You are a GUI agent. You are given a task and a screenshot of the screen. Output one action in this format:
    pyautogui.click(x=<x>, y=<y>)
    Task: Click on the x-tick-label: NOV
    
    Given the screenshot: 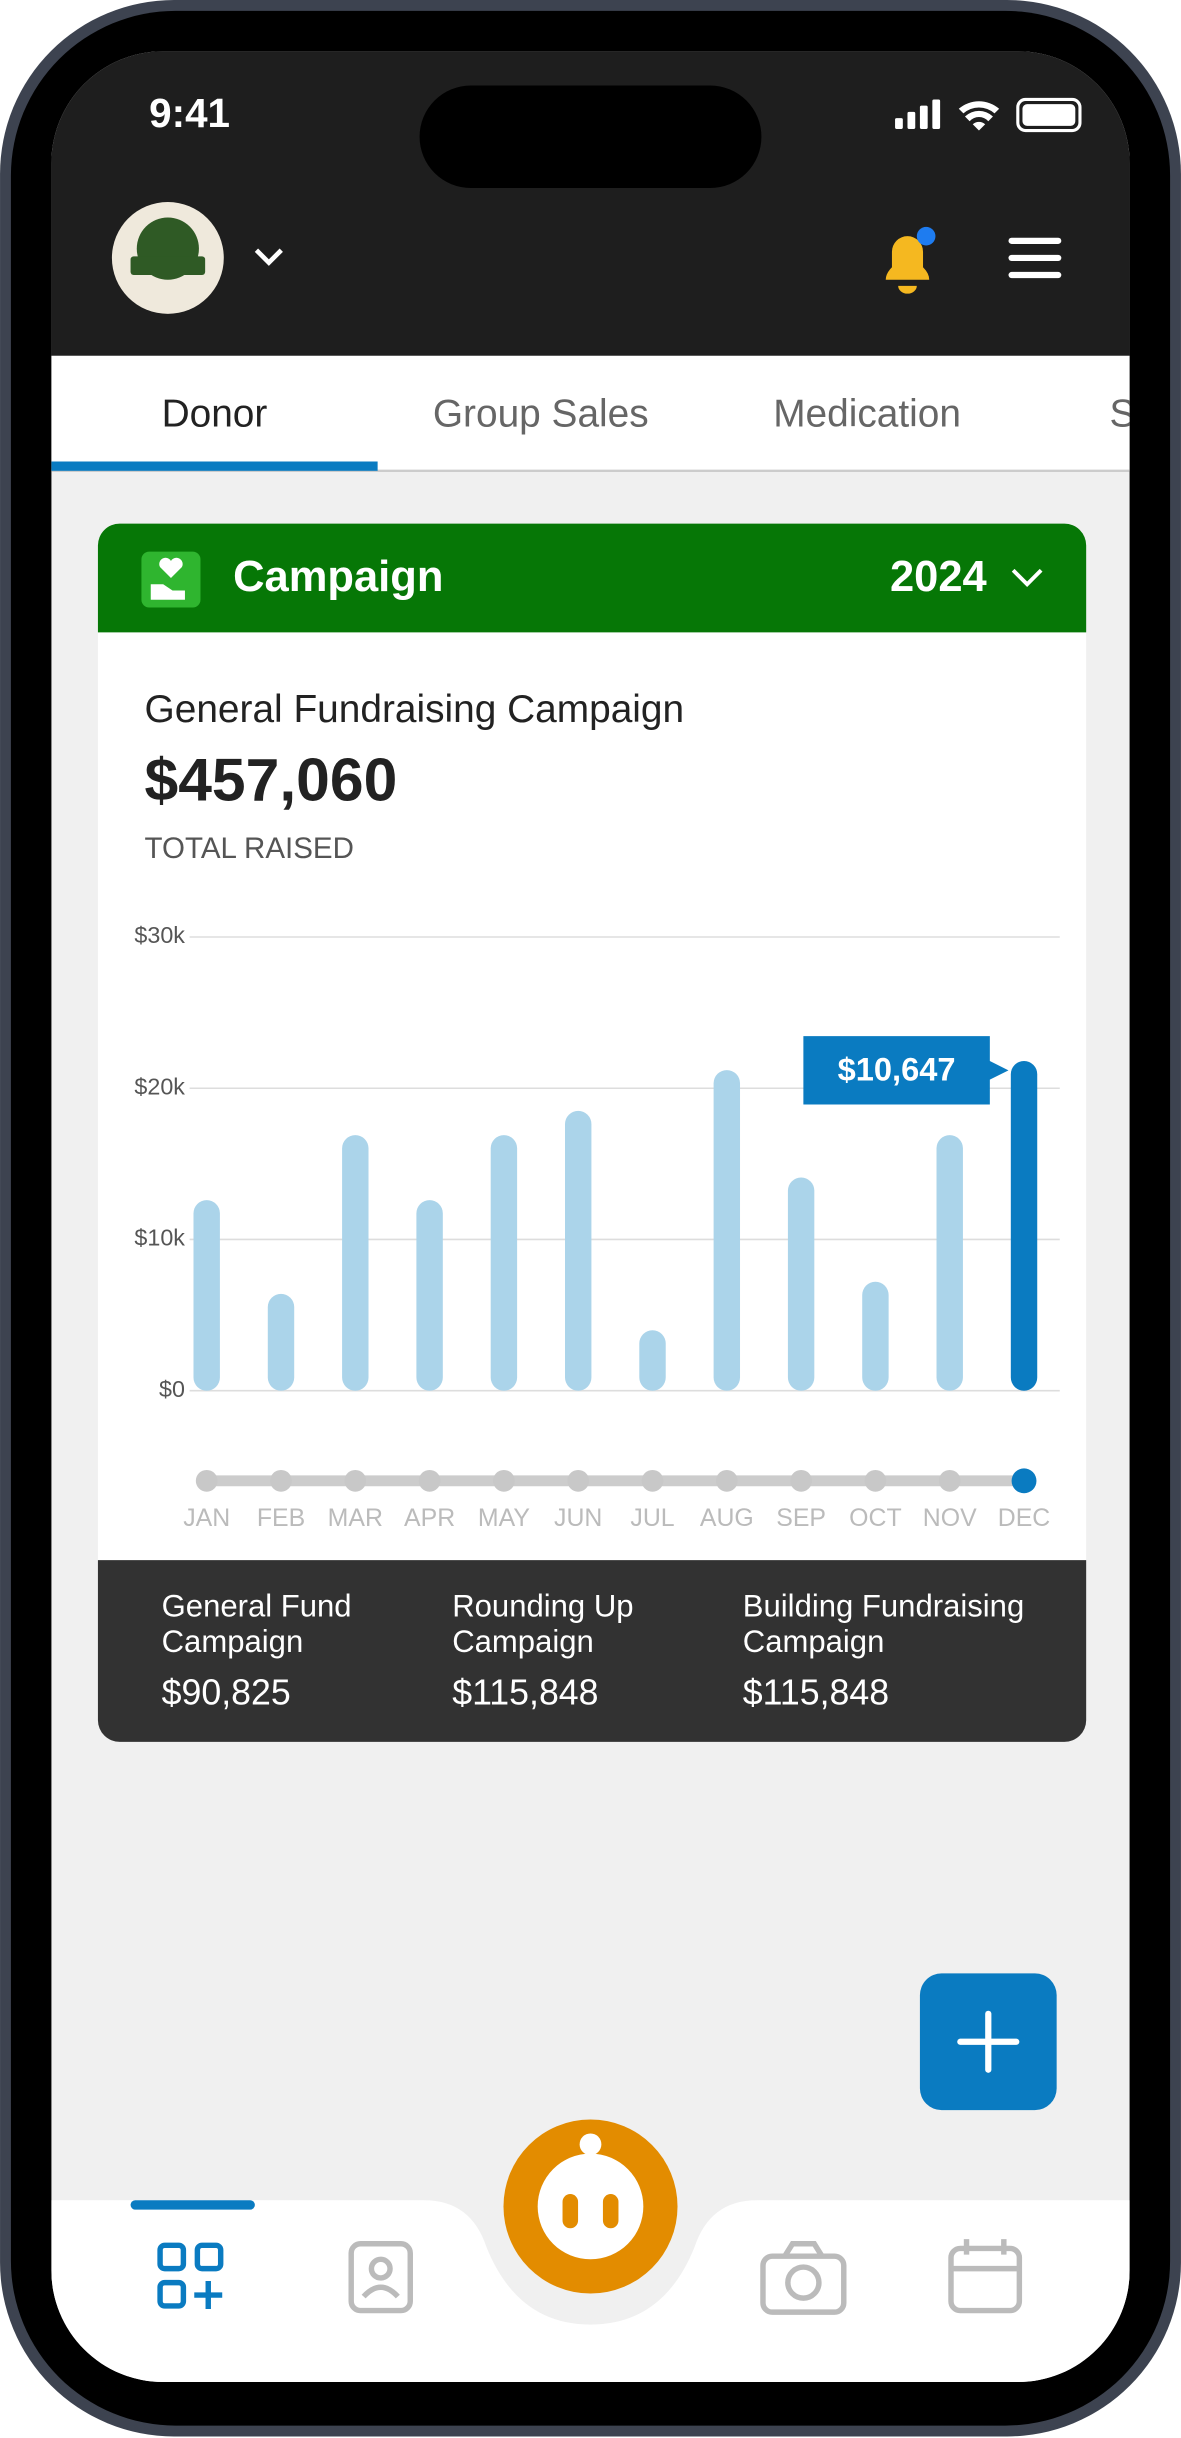 What is the action you would take?
    pyautogui.click(x=950, y=1518)
    